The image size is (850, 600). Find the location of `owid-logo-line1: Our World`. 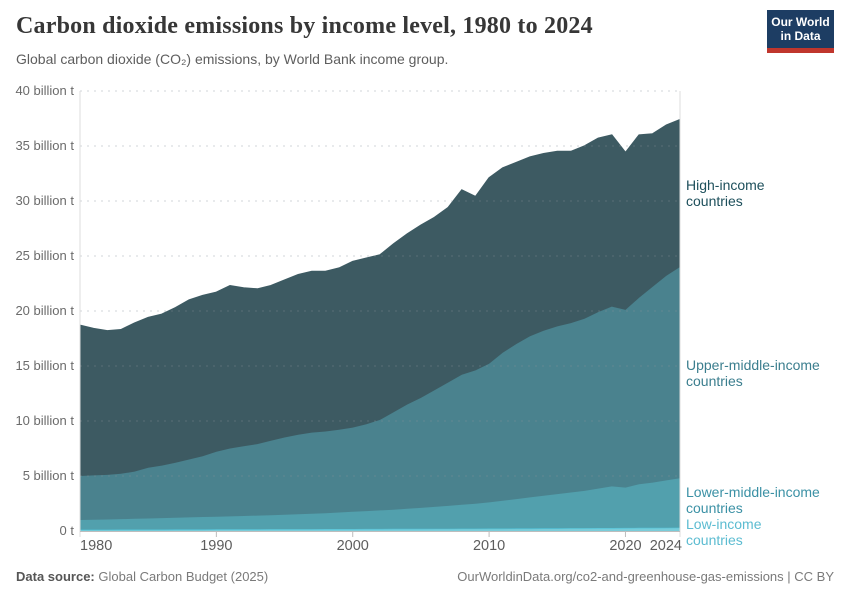

owid-logo-line1: Our World is located at coordinates (800, 22).